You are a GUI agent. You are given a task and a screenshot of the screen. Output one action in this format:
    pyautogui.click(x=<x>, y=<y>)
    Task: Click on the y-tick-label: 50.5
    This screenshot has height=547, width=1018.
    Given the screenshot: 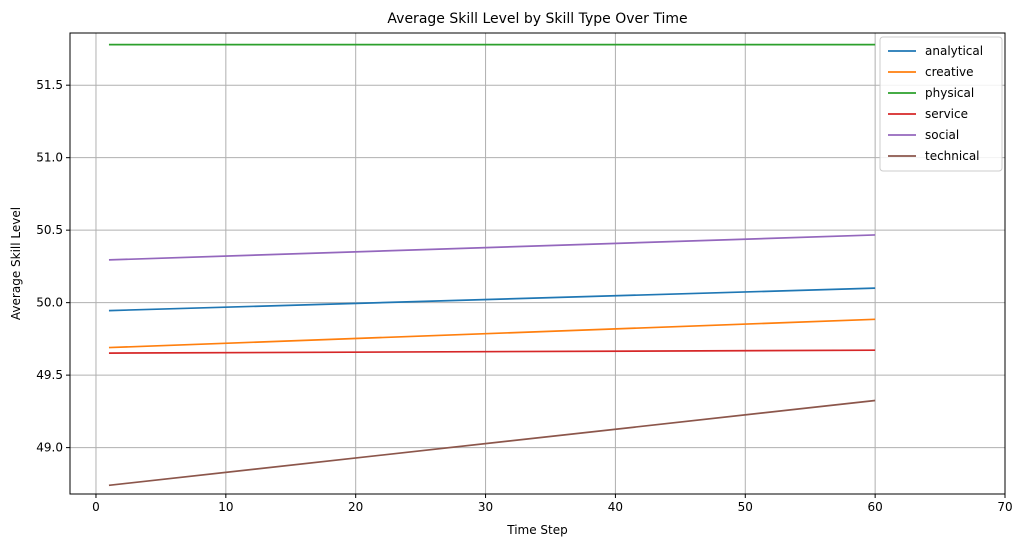 What is the action you would take?
    pyautogui.click(x=49, y=230)
    